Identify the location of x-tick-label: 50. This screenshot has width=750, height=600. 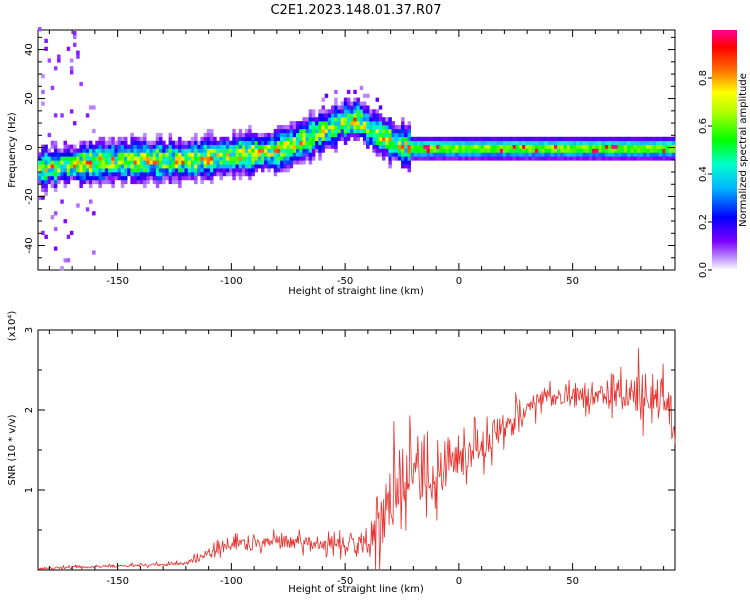
(572, 281).